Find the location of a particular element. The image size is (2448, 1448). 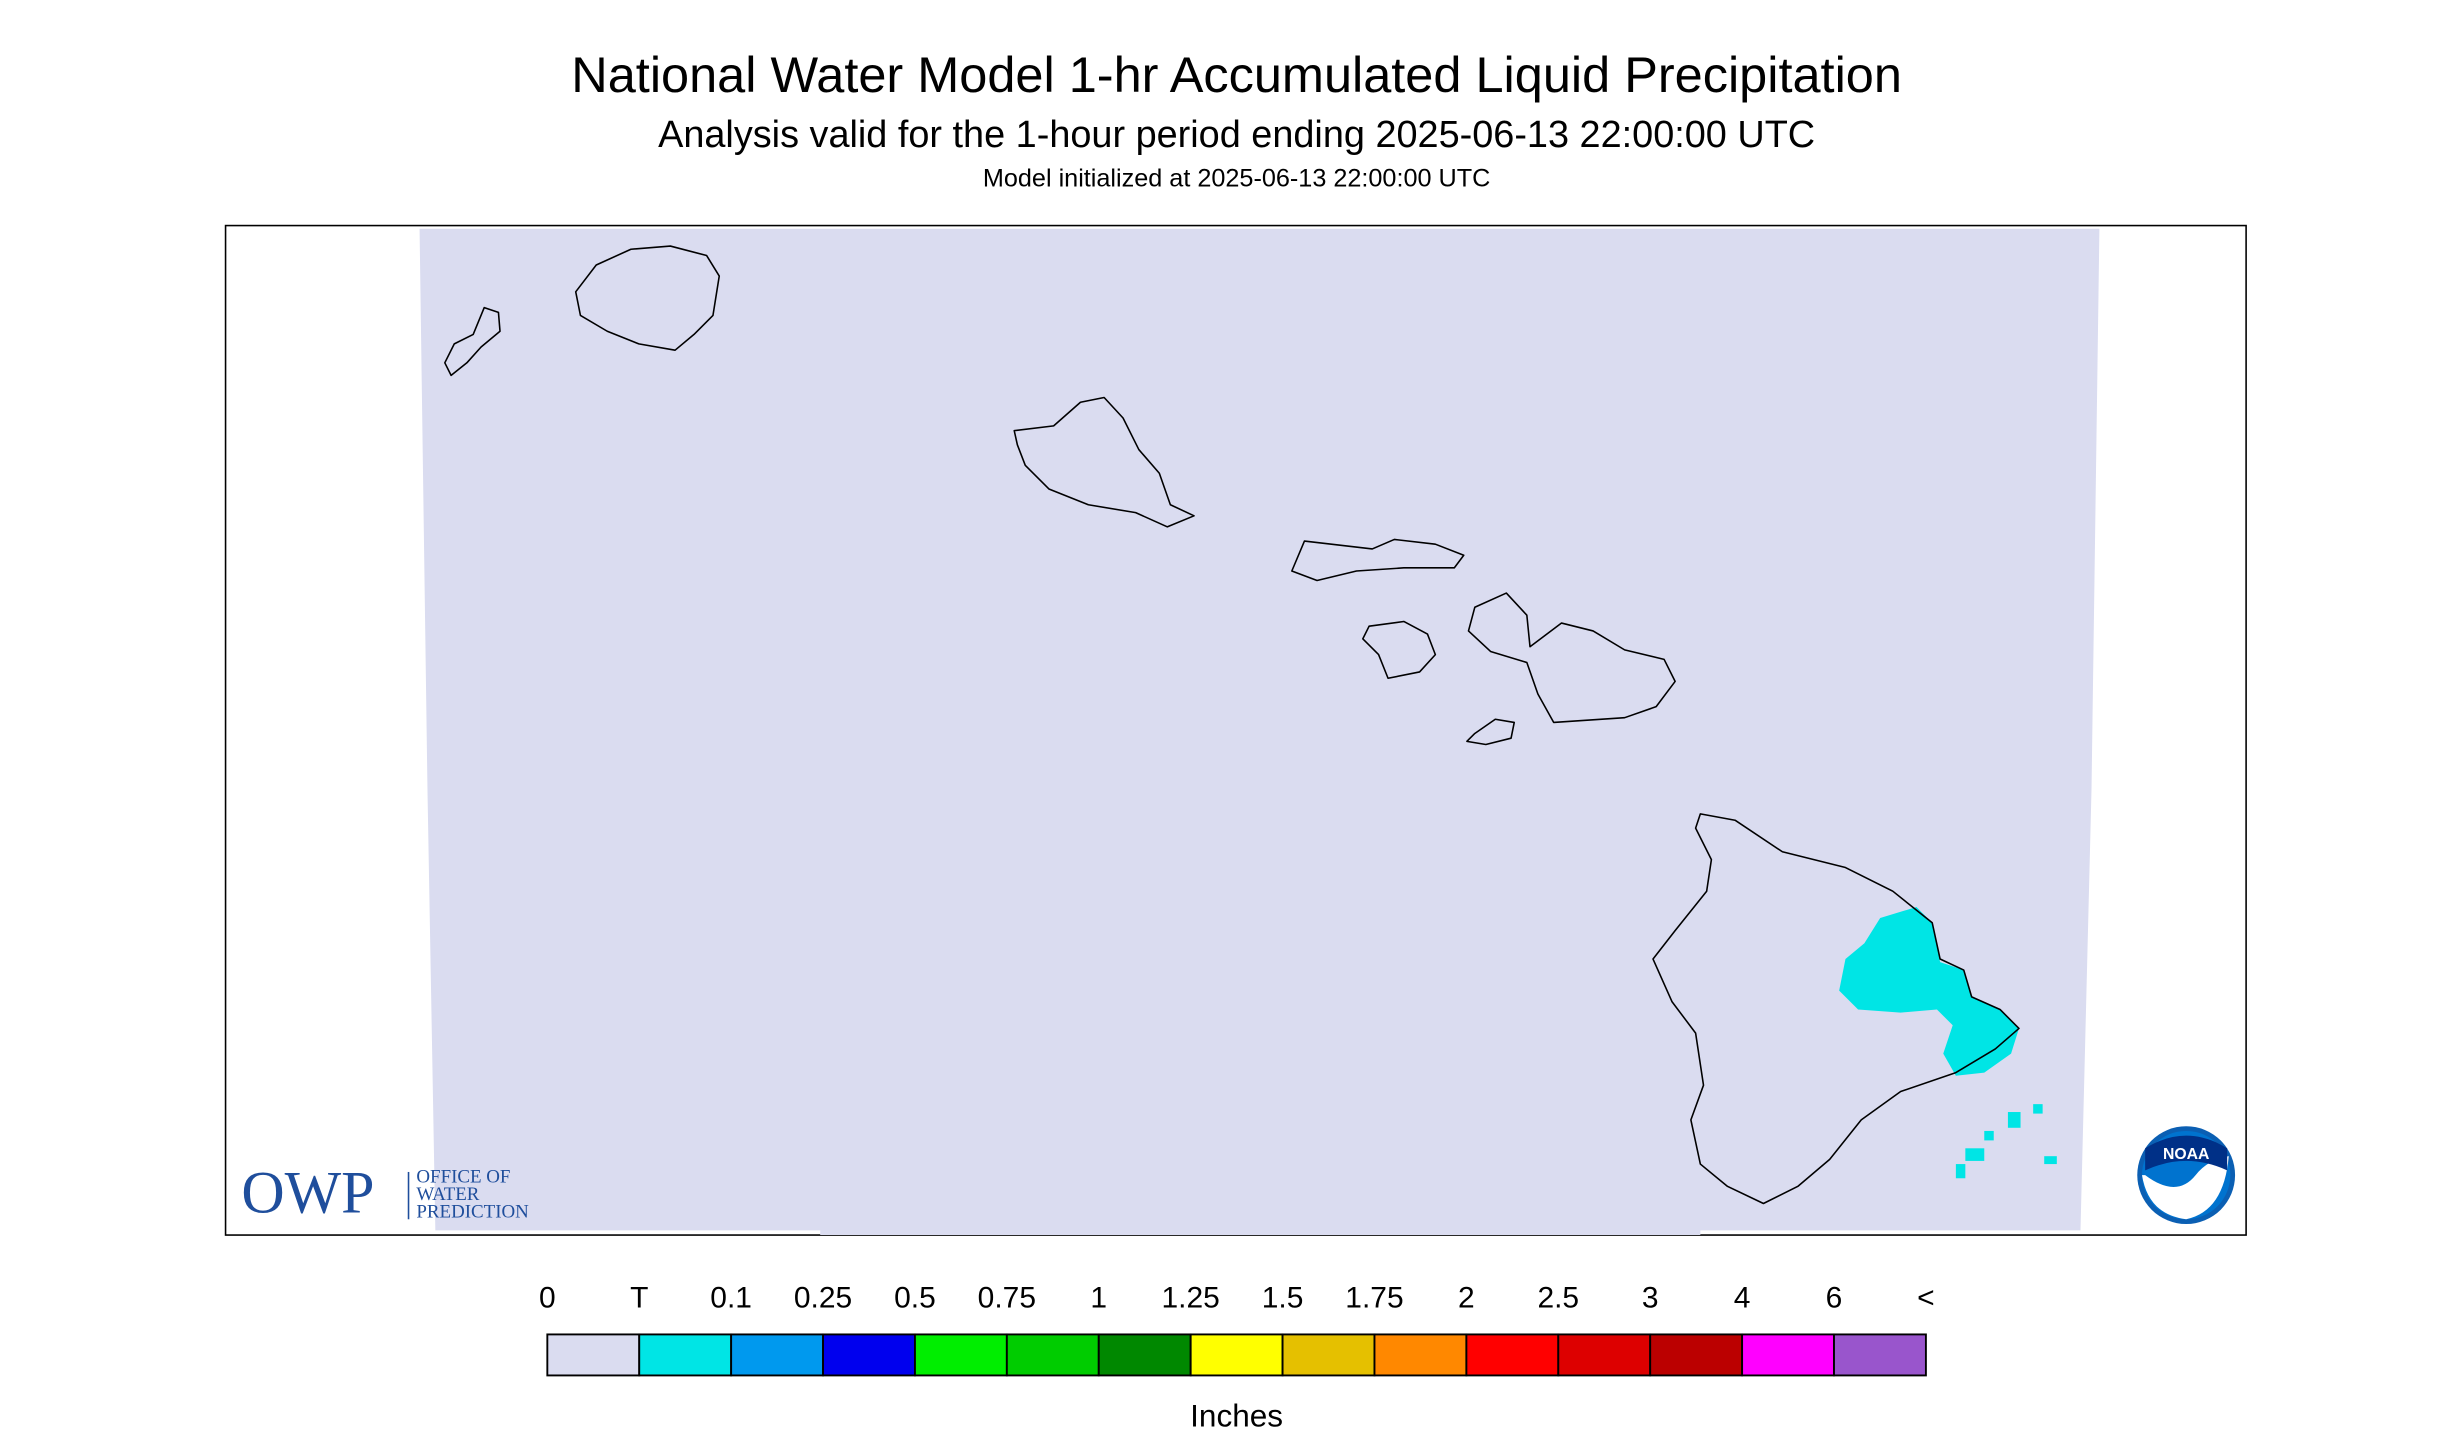

molokai is located at coordinates (1378, 560).